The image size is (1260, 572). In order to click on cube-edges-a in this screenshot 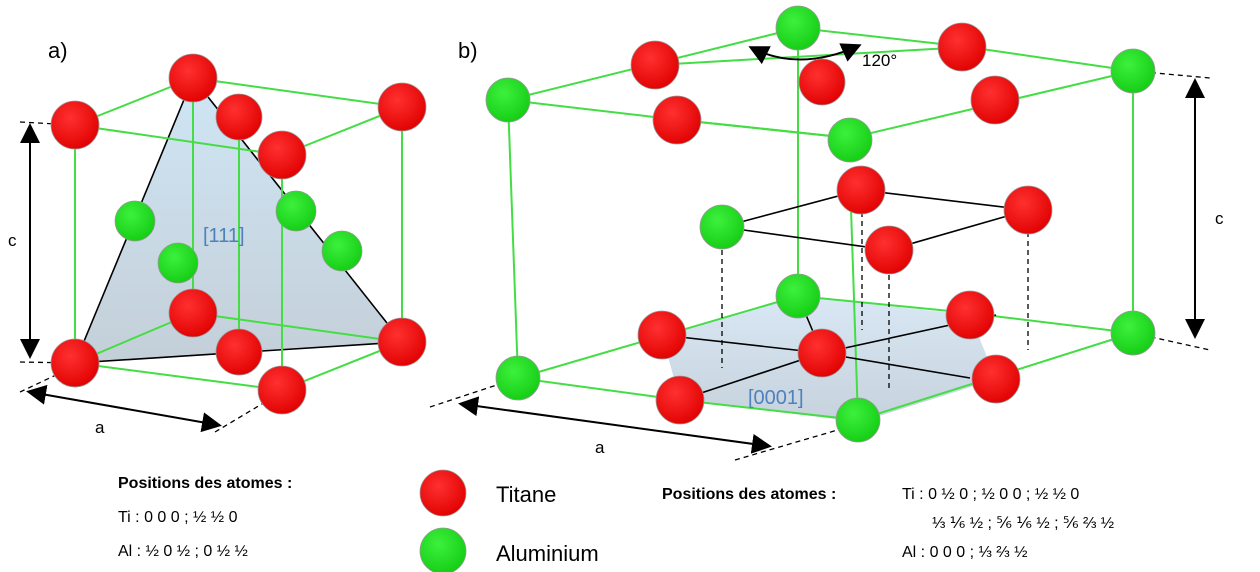, I will do `click(238, 234)`.